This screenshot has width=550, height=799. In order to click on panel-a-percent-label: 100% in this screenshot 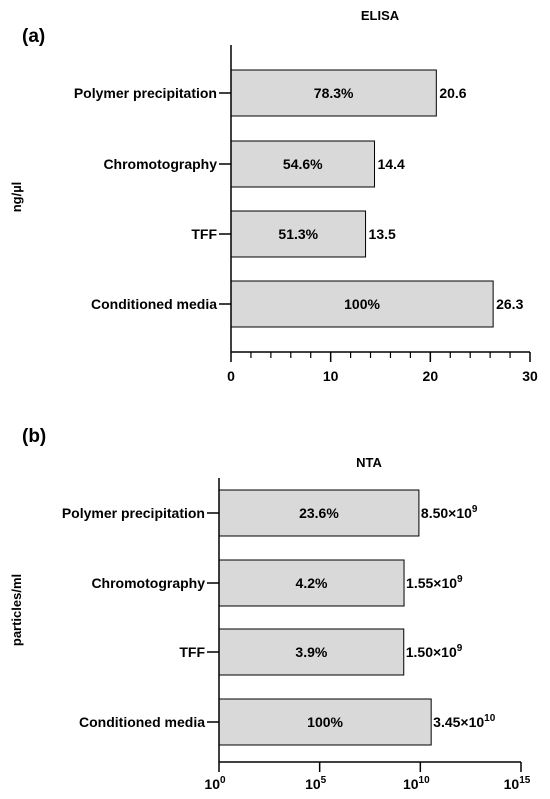, I will do `click(362, 304)`.